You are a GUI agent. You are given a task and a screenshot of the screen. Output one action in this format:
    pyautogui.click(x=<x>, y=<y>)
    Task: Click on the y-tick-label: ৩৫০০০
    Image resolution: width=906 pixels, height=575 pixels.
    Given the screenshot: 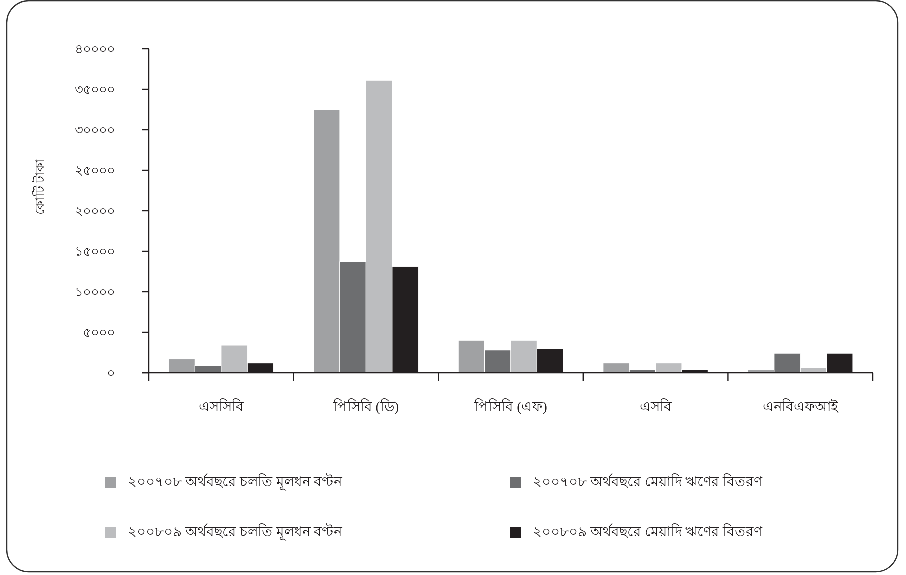 What is the action you would take?
    pyautogui.click(x=95, y=89)
    